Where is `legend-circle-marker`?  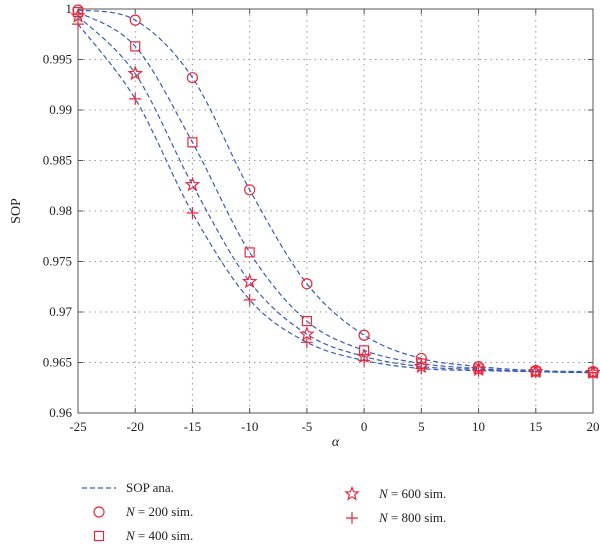
legend-circle-marker is located at coordinates (99, 512).